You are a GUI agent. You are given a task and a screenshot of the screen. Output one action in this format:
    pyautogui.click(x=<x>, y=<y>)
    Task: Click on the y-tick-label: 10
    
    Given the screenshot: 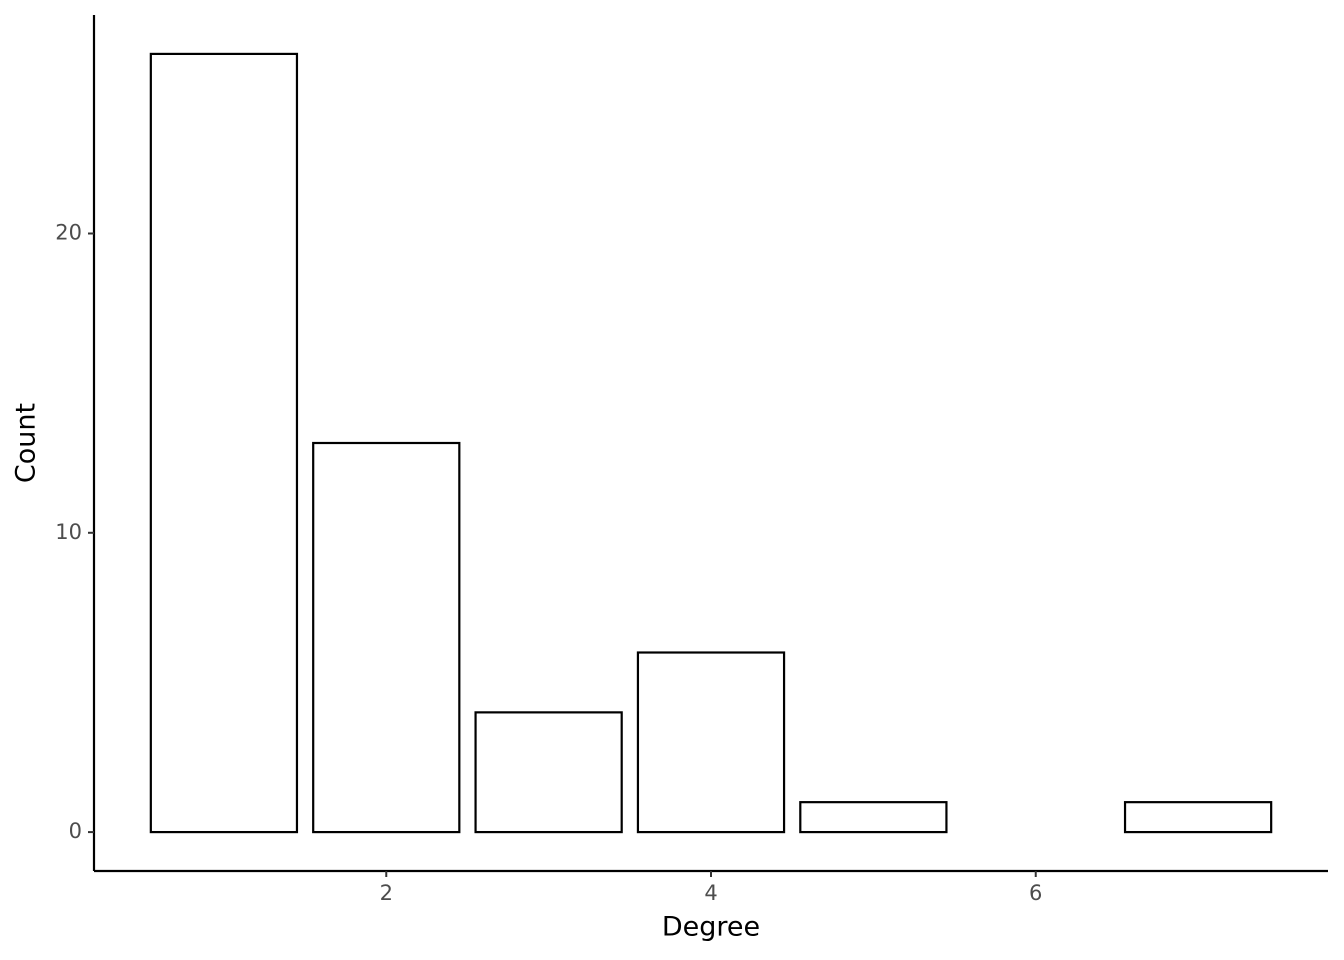 What is the action you would take?
    pyautogui.click(x=68, y=532)
    